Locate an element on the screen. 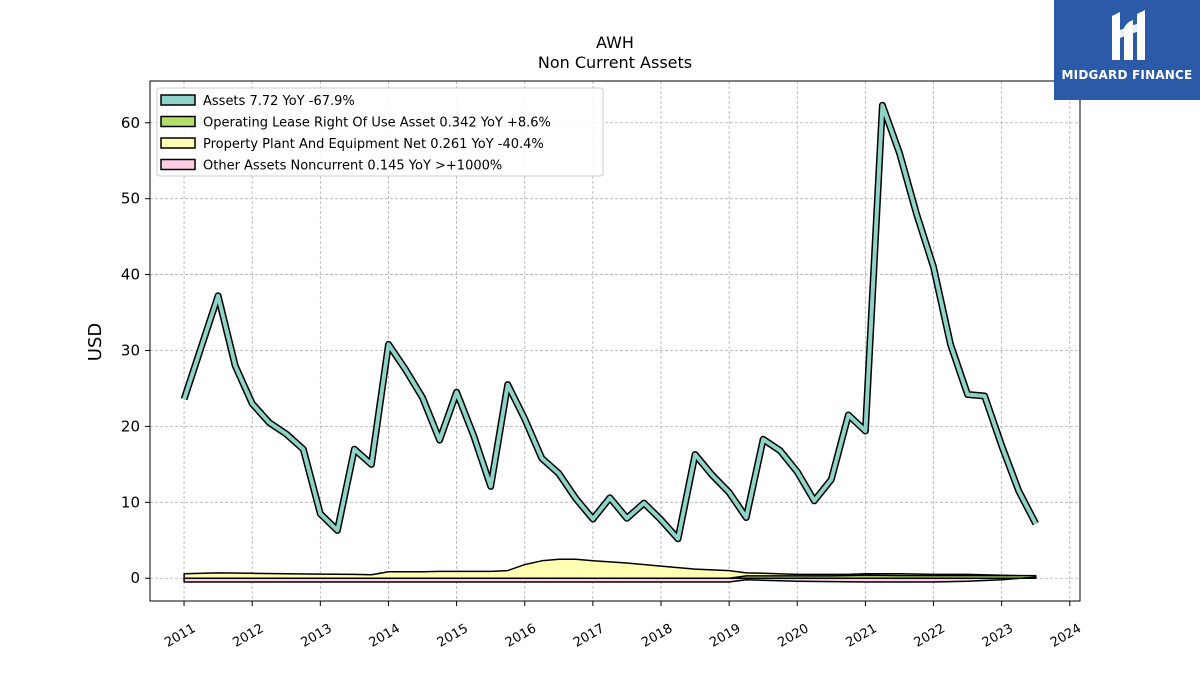  y-axis: 0 10 20 30 40 50 60 is located at coordinates (135, 350).